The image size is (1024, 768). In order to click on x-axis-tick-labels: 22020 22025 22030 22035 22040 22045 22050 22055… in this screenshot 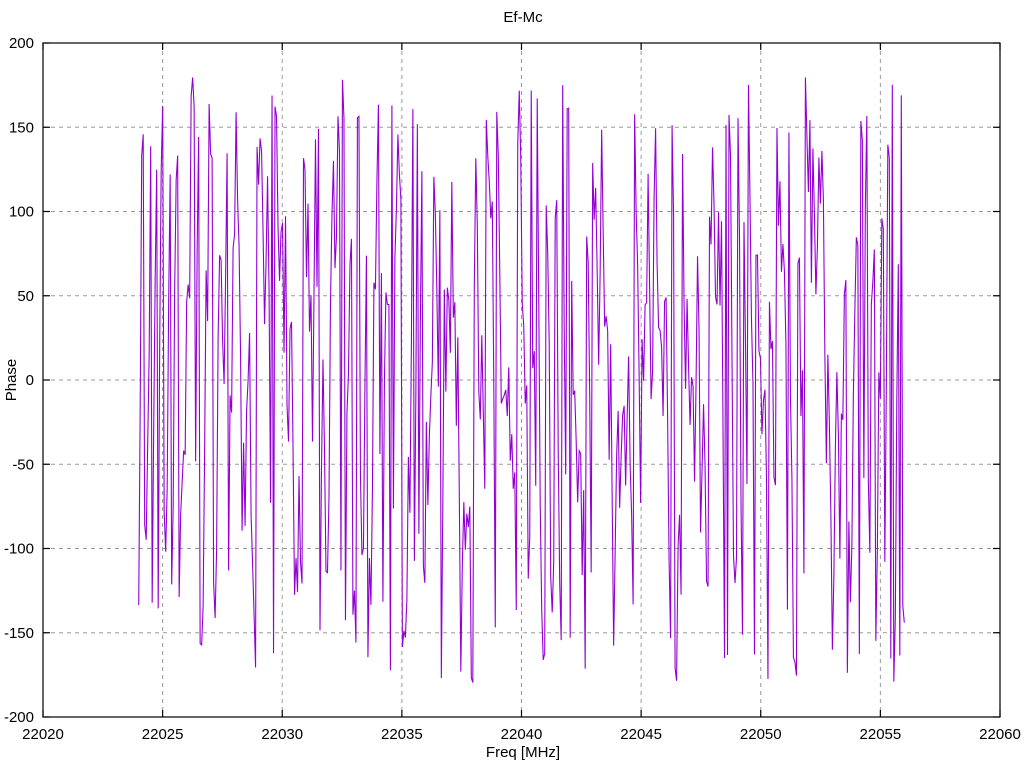, I will do `click(521, 734)`.